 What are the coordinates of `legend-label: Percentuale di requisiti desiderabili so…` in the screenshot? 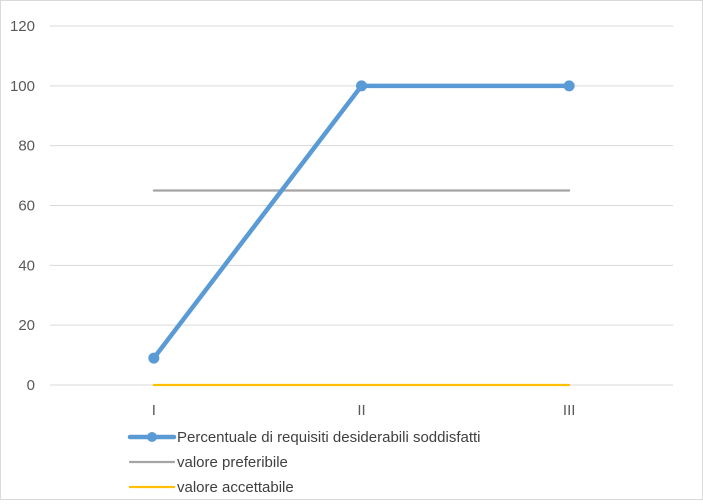 It's located at (329, 437).